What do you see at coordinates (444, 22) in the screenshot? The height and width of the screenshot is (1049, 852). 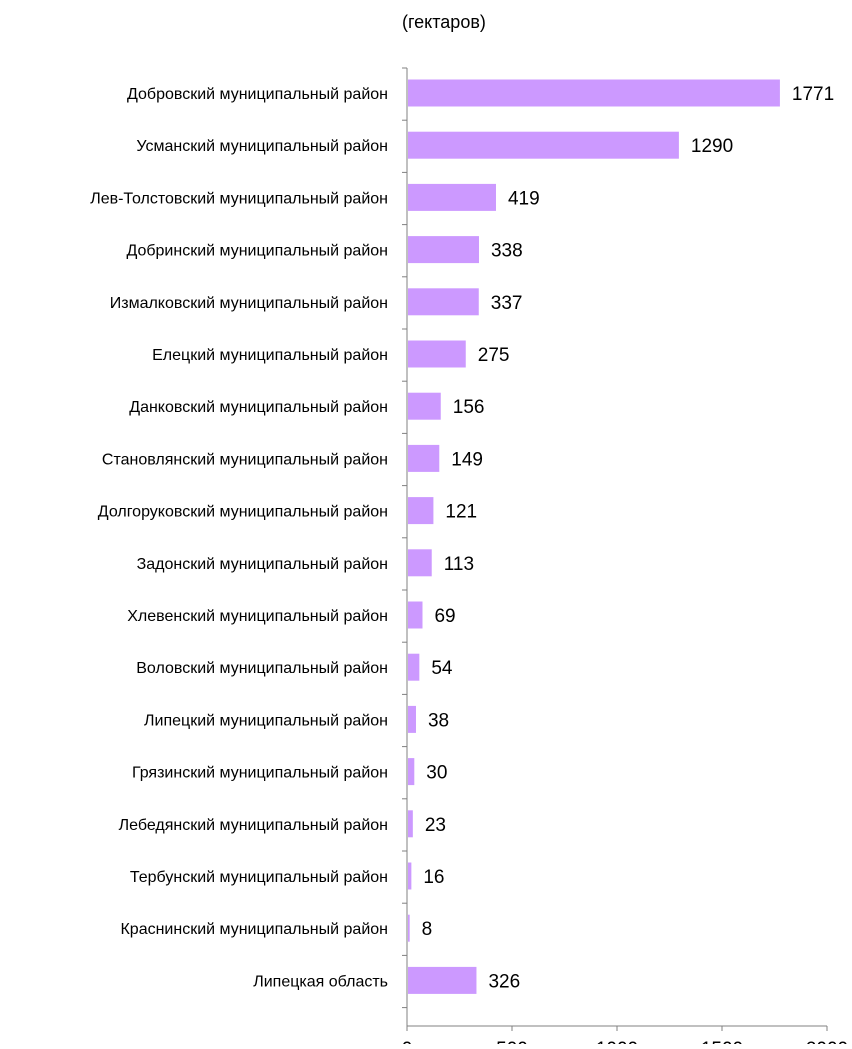 I see `subtitle-text: (гектаров)` at bounding box center [444, 22].